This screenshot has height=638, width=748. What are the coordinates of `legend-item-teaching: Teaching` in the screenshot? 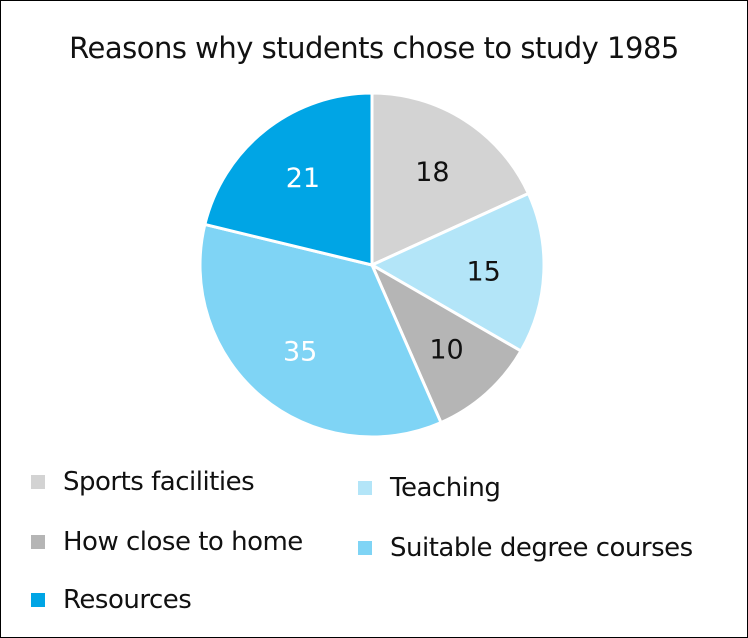 It's located at (429, 488).